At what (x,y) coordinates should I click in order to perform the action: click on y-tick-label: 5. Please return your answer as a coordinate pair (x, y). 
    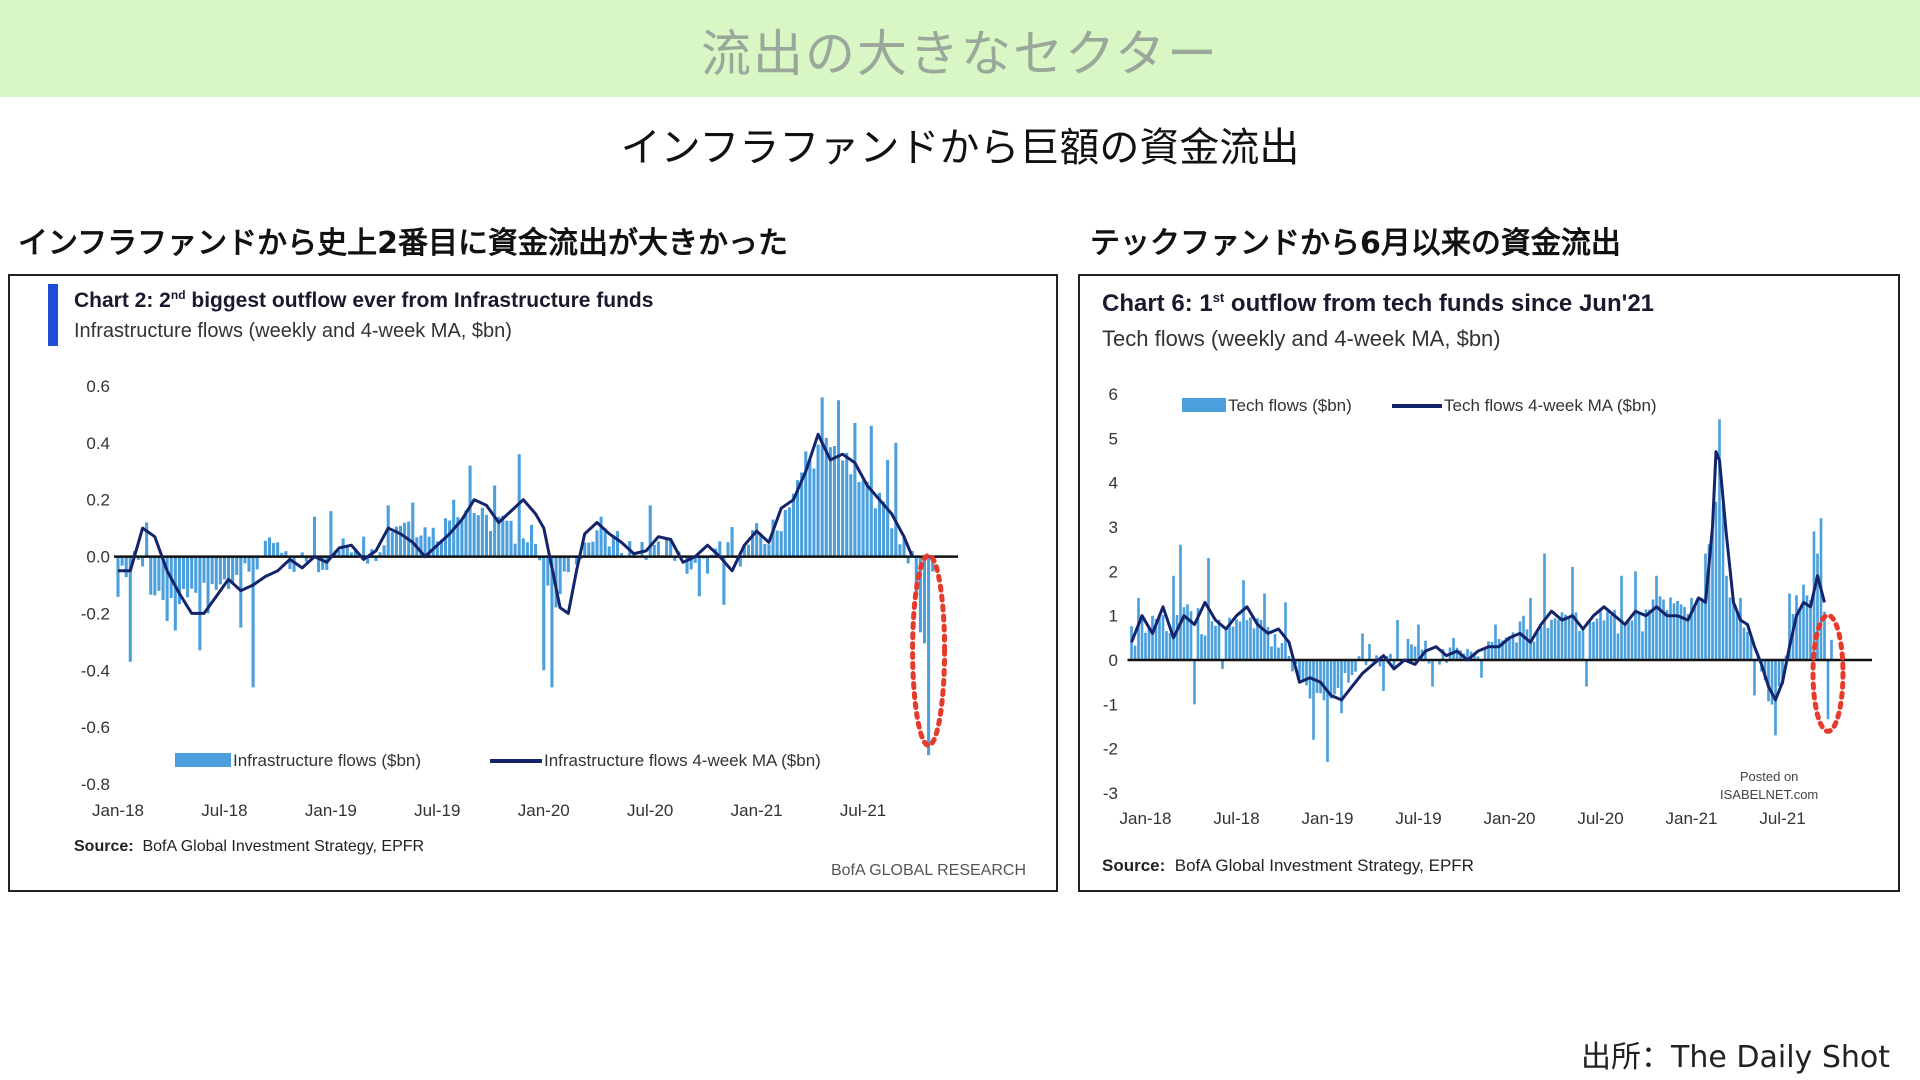
    Looking at the image, I should click on (1113, 438).